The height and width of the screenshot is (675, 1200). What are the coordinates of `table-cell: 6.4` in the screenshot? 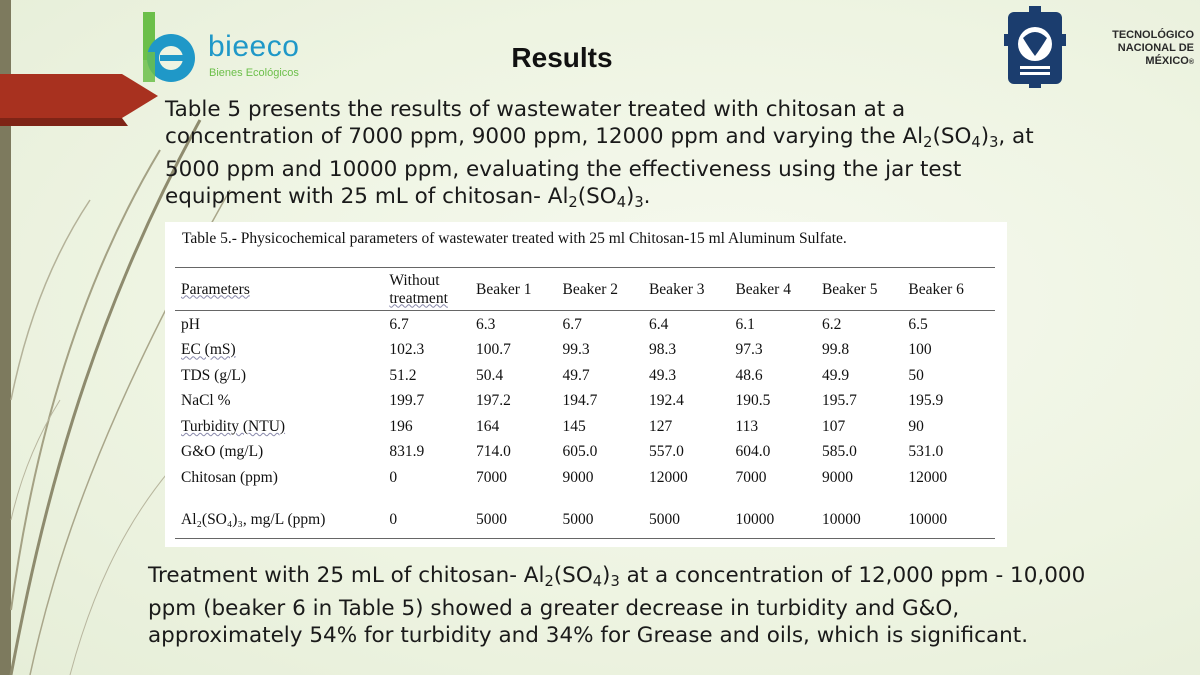 It's located at (658, 324).